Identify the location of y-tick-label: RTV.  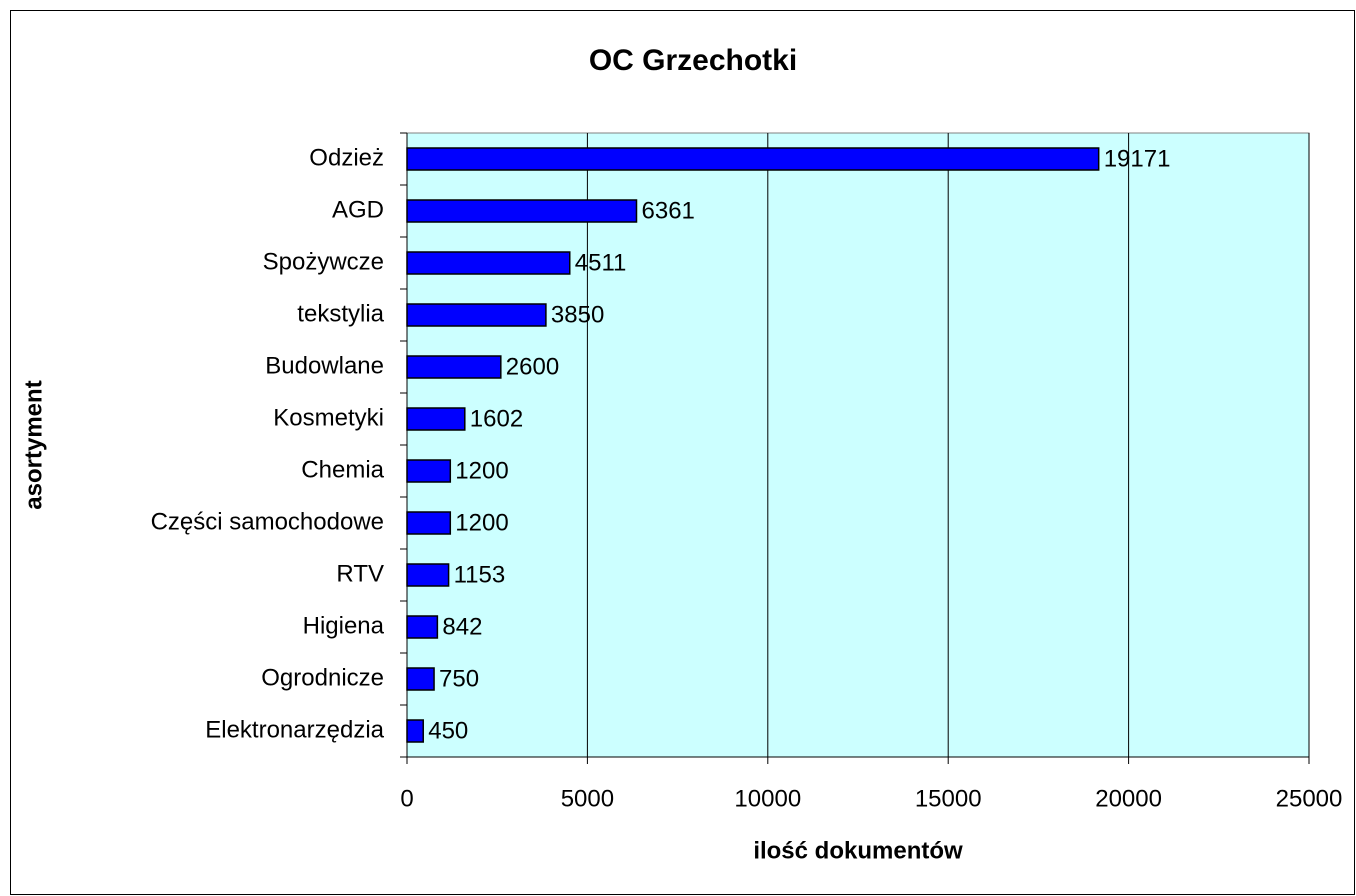
(360, 573).